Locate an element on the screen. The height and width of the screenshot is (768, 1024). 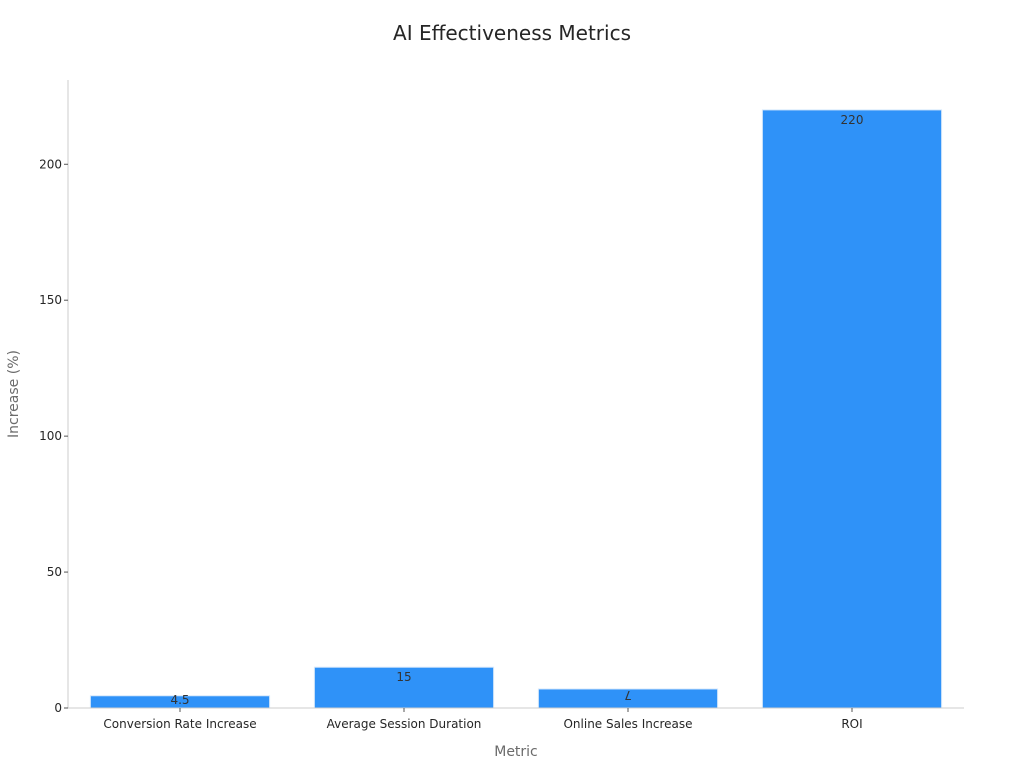
x-tick-label: Online Sales Increase is located at coordinates (627, 724).